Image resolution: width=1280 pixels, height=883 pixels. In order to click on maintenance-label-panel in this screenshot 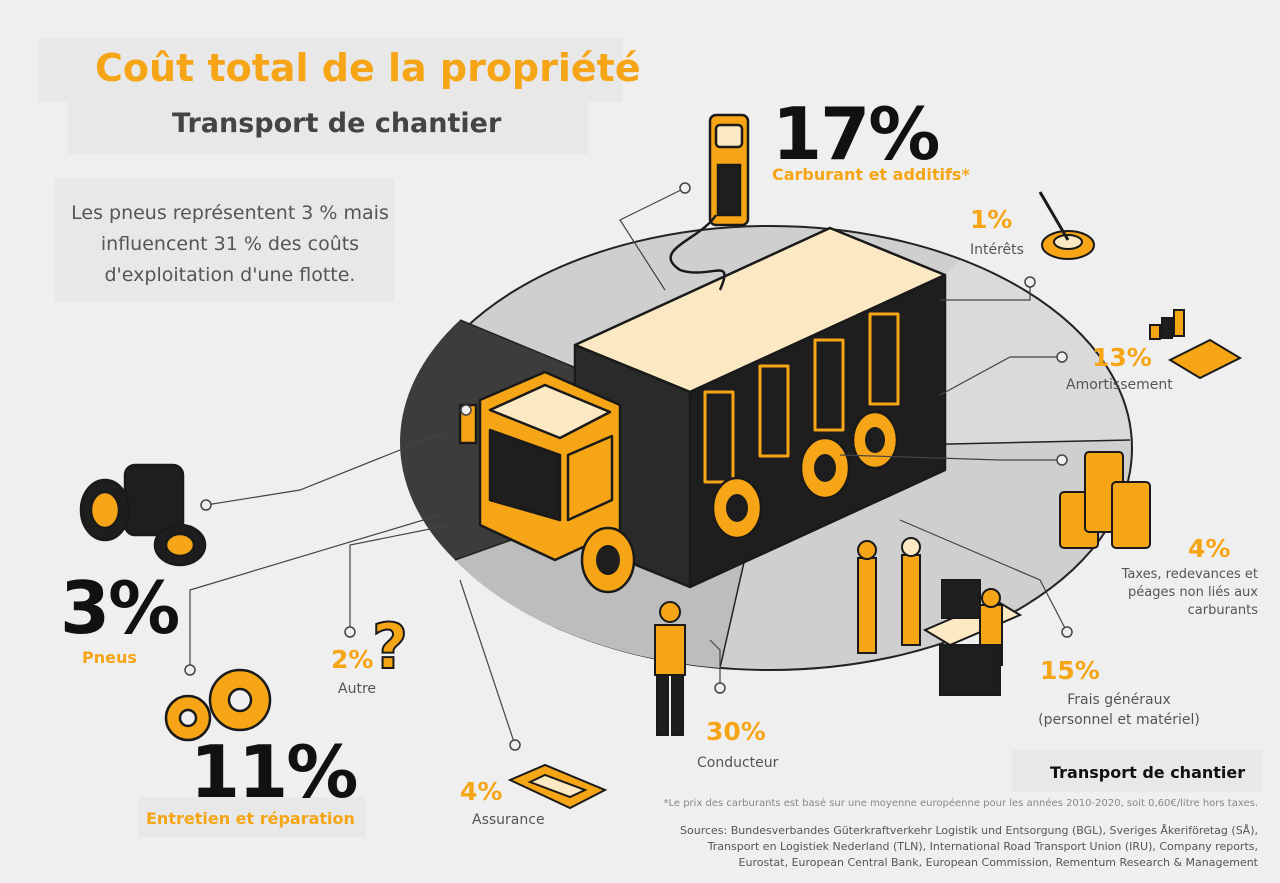, I will do `click(252, 817)`.